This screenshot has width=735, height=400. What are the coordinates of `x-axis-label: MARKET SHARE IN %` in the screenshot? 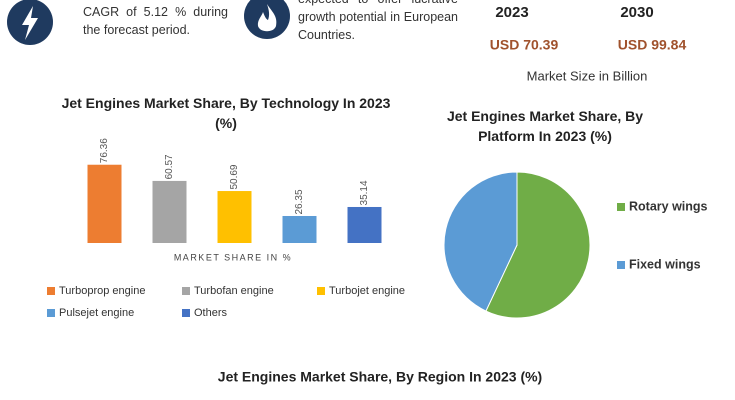 It's located at (233, 257).